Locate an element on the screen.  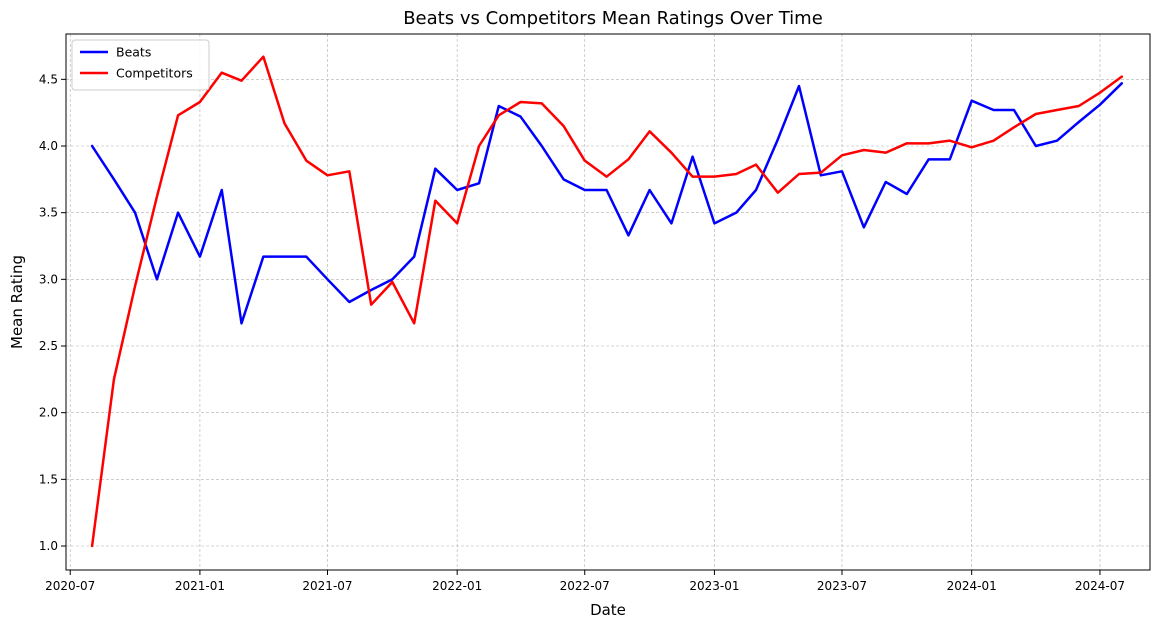
x-tick-label: 2020-07 is located at coordinates (70, 586).